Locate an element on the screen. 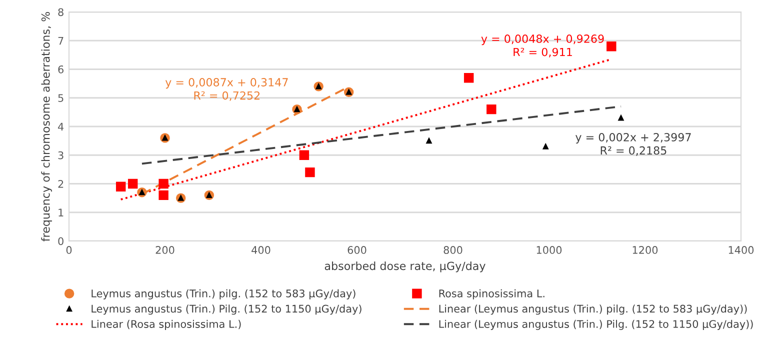 Image resolution: width=763 pixels, height=351 pixels. legend-label: Leymus angustus (Trin.) pilg. (152 to 583 µGy/day) is located at coordinates (224, 294).